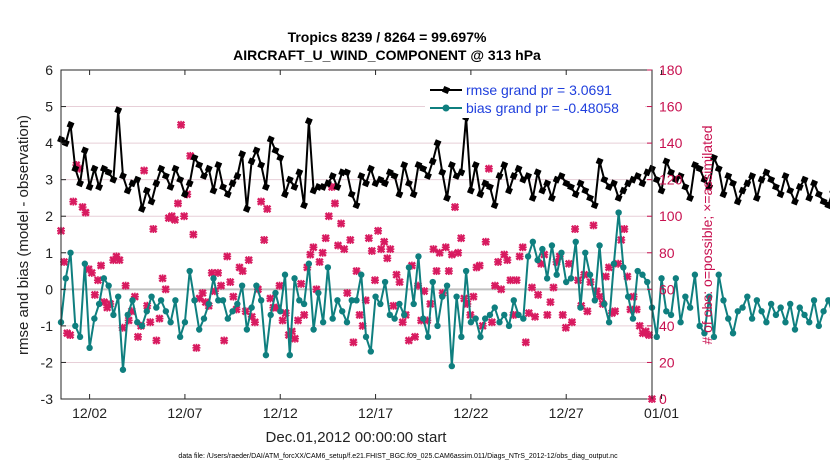  I want to click on x-tick-label: 12/22, so click(470, 413).